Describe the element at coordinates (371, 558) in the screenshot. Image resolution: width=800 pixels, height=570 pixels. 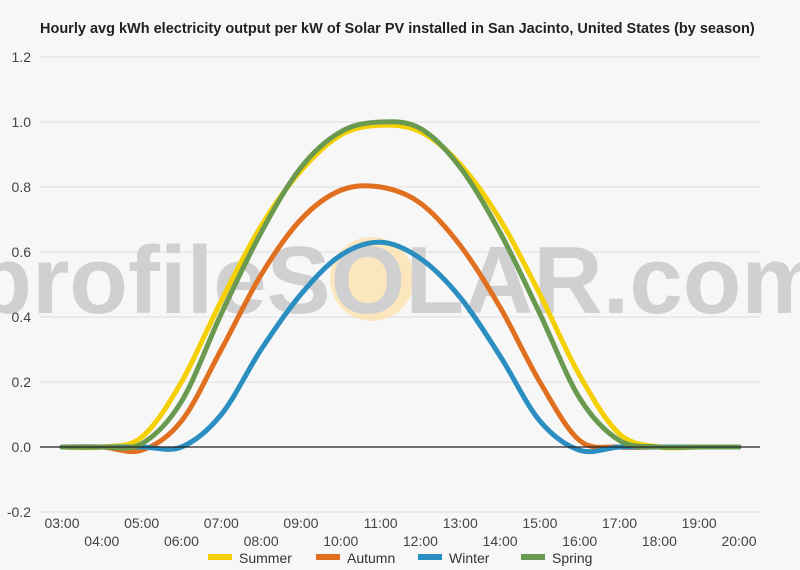
I see `legend-label-autumn: Autumn` at that location.